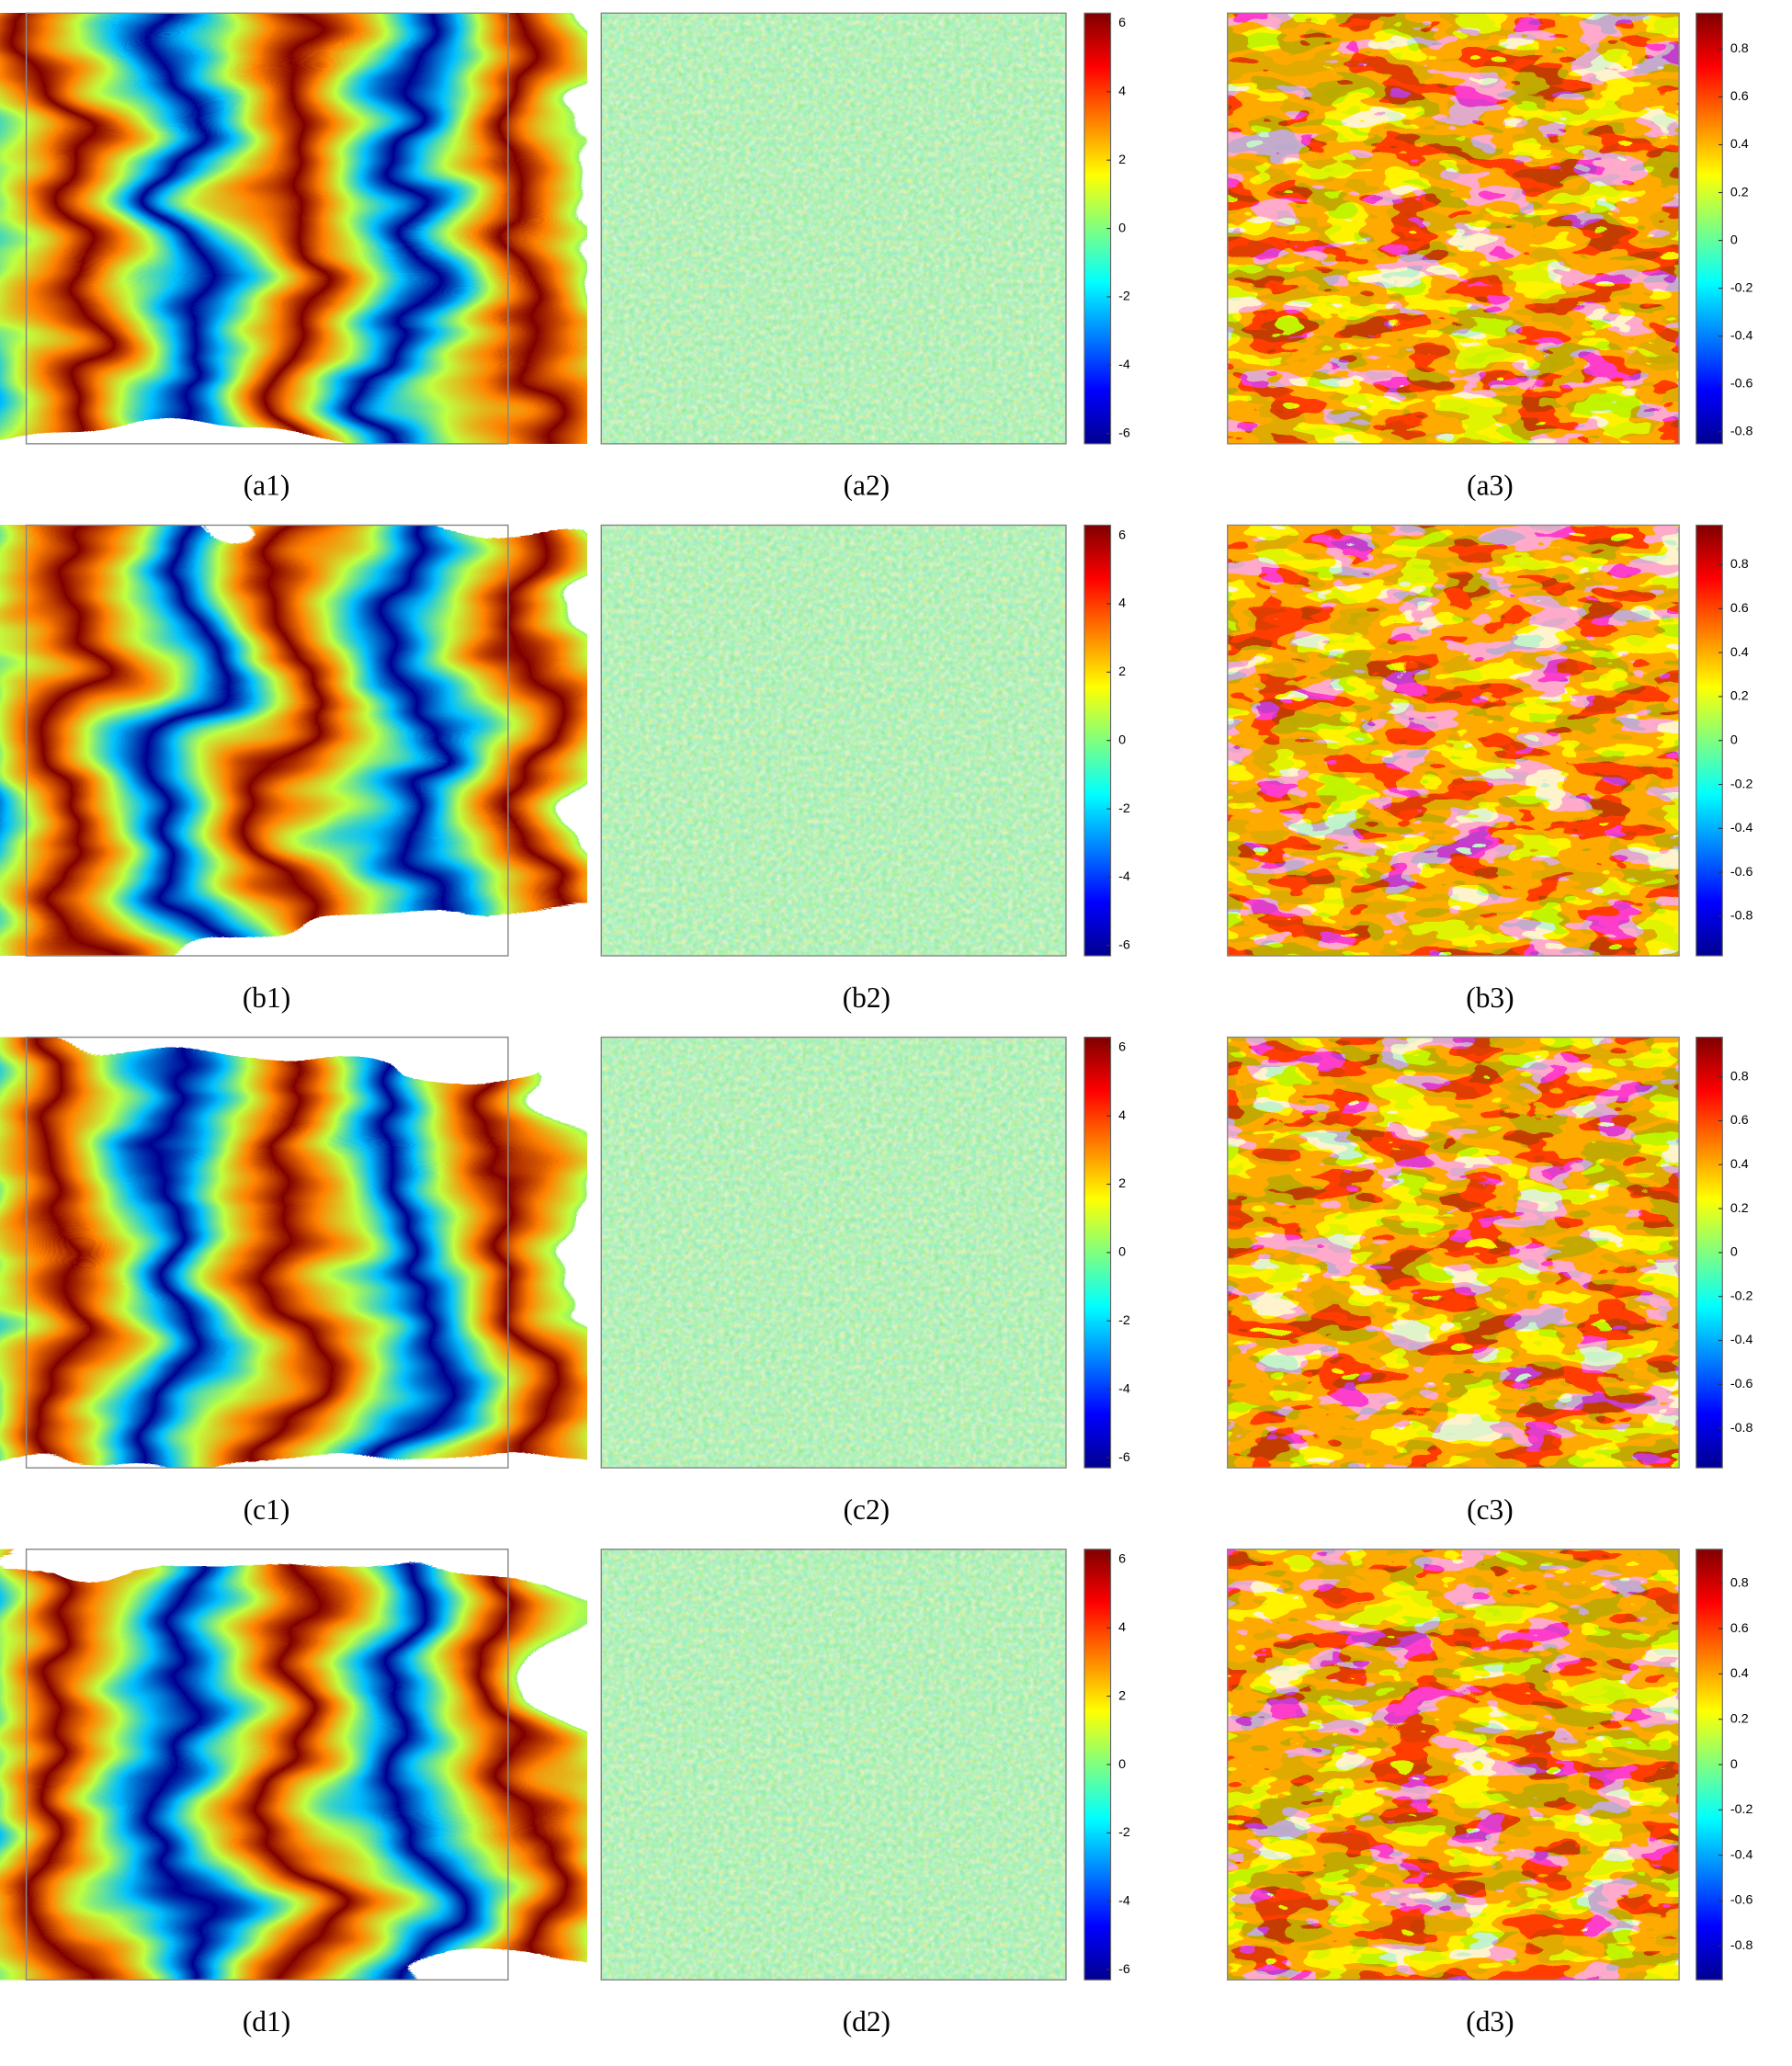 The height and width of the screenshot is (2066, 1792). Describe the element at coordinates (866, 2021) in the screenshot. I see `panel-label: (d2)` at that location.